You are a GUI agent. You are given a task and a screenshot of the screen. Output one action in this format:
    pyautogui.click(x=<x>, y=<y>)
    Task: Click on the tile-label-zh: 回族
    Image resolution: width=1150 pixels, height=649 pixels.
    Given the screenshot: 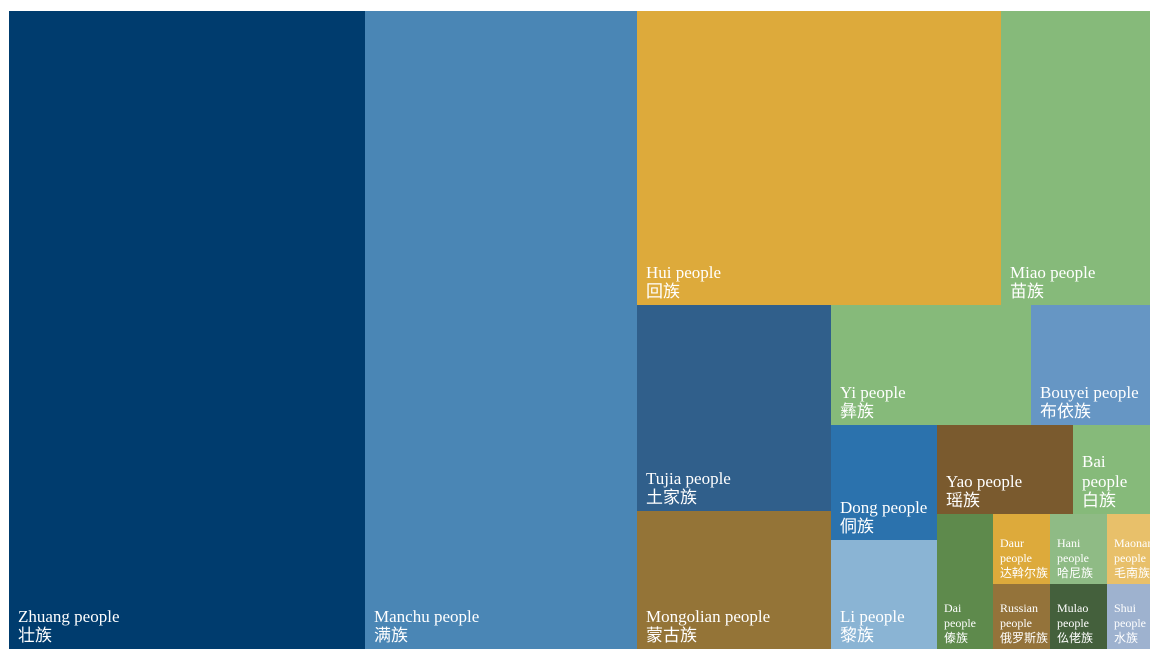 What is the action you would take?
    pyautogui.click(x=663, y=291)
    